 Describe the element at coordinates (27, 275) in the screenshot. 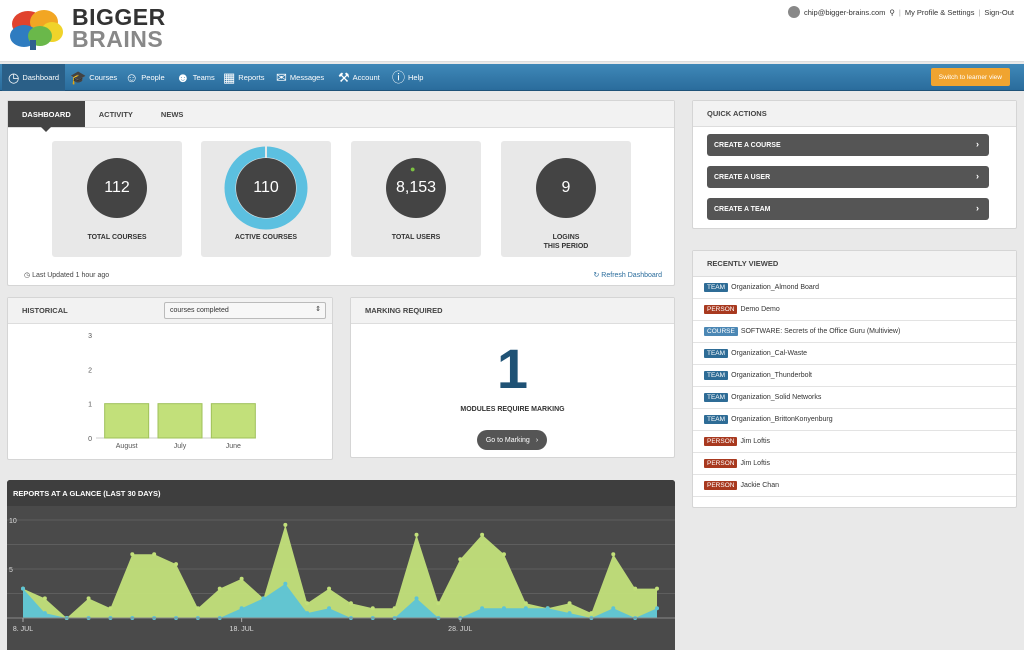

I see `clock-icon: ◷` at that location.